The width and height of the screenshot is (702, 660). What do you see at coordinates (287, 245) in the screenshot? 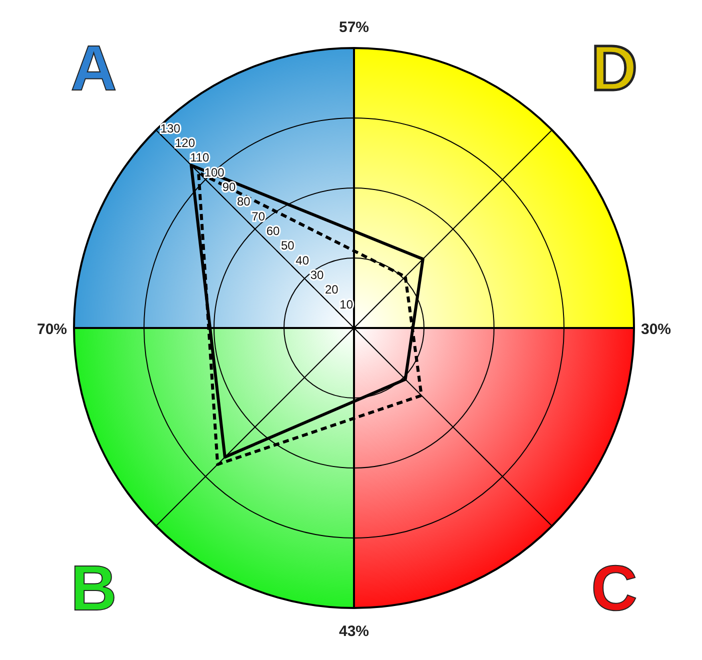
I see `y-tick-label: 50` at bounding box center [287, 245].